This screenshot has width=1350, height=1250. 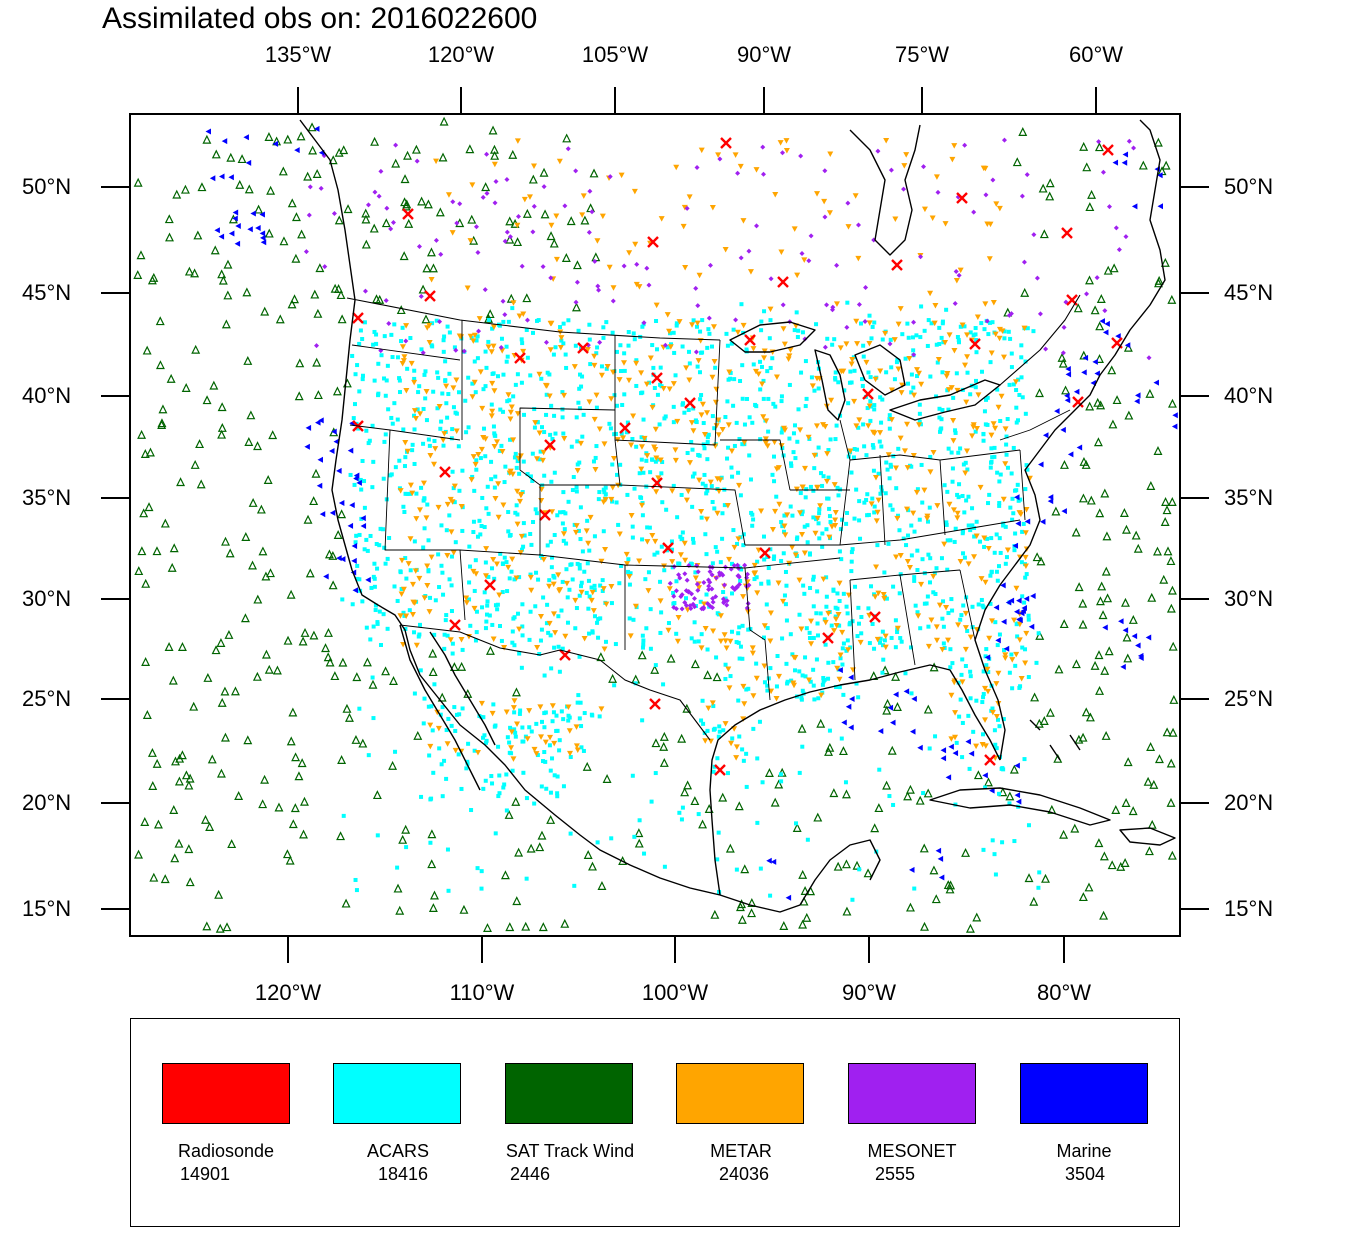 I want to click on radiosonde-marker, so click(x=783, y=282).